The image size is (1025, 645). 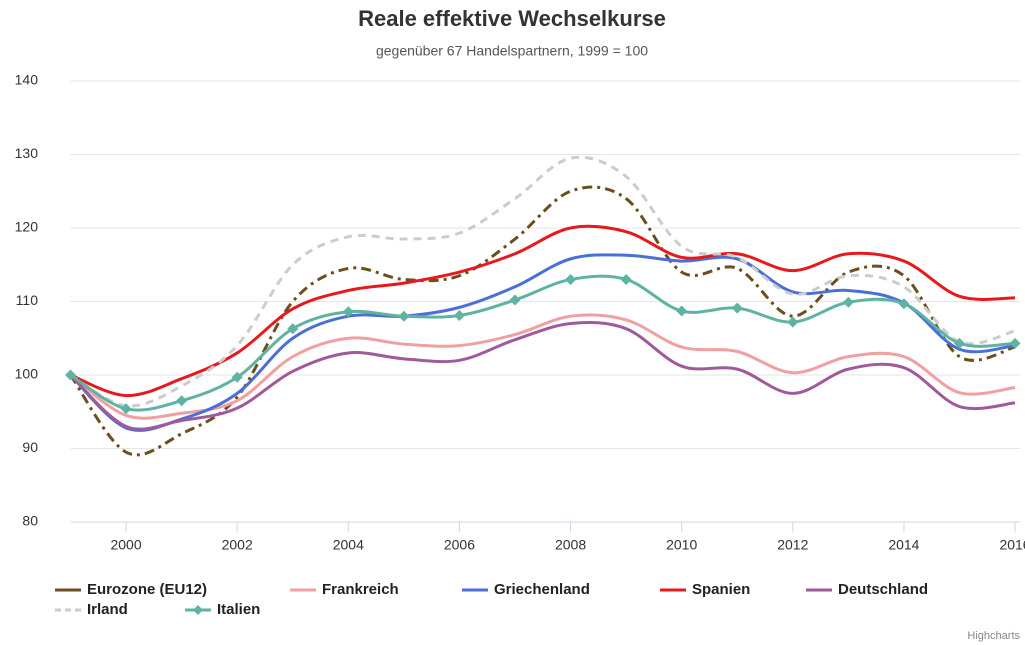 What do you see at coordinates (903, 545) in the screenshot?
I see `x-tick-label: 2014` at bounding box center [903, 545].